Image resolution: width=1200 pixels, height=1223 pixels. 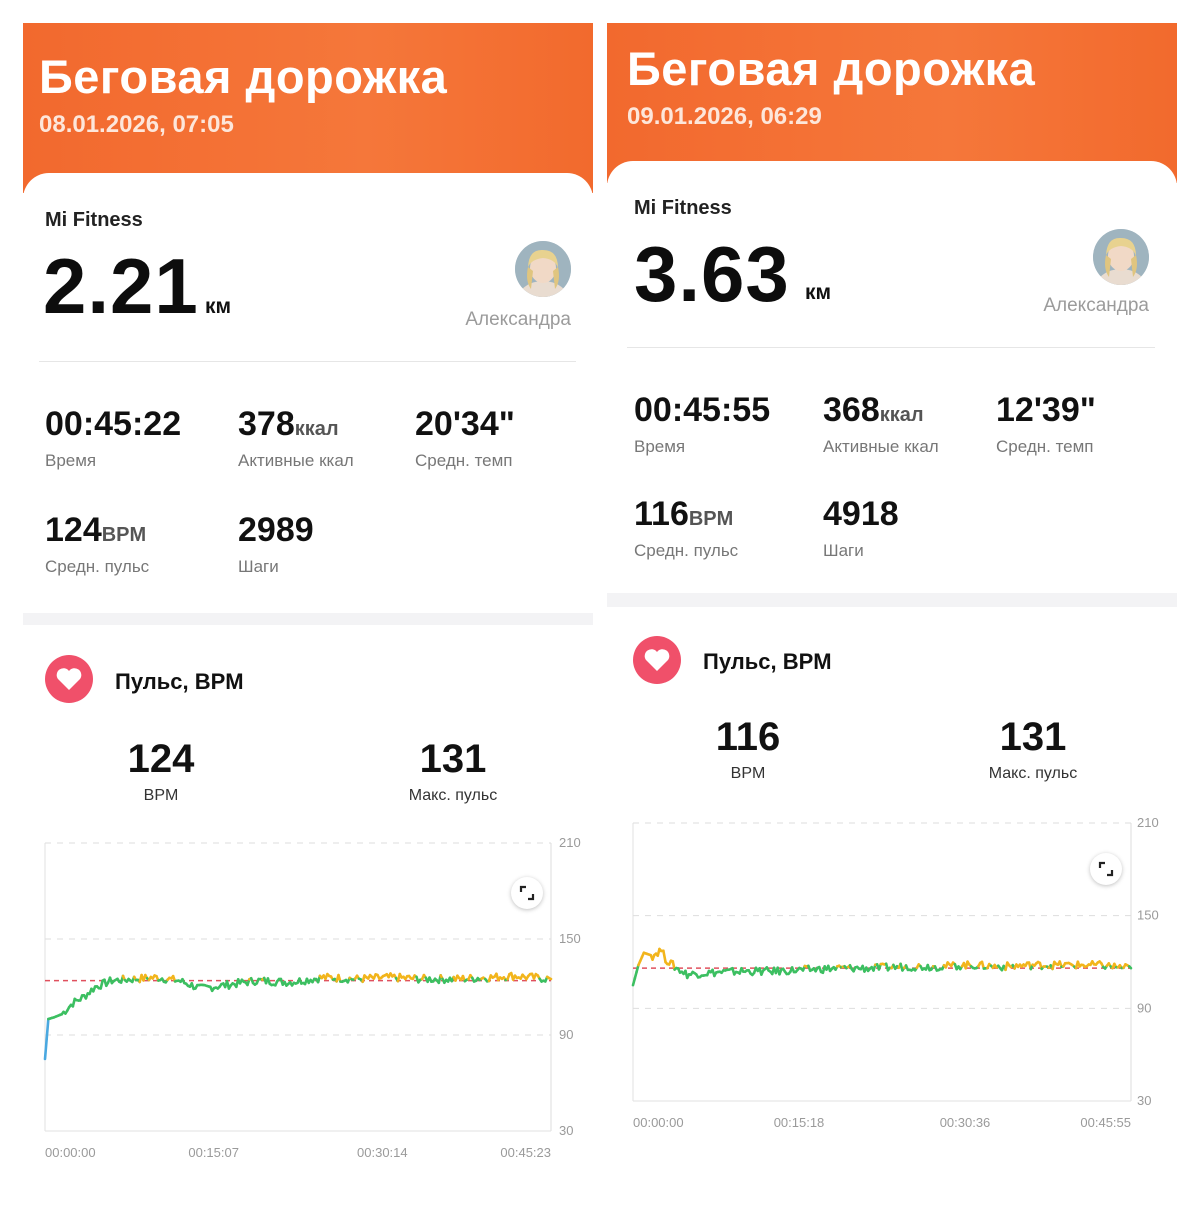 What do you see at coordinates (213, 1152) in the screenshot?
I see `x-tick-label: 00:15:07` at bounding box center [213, 1152].